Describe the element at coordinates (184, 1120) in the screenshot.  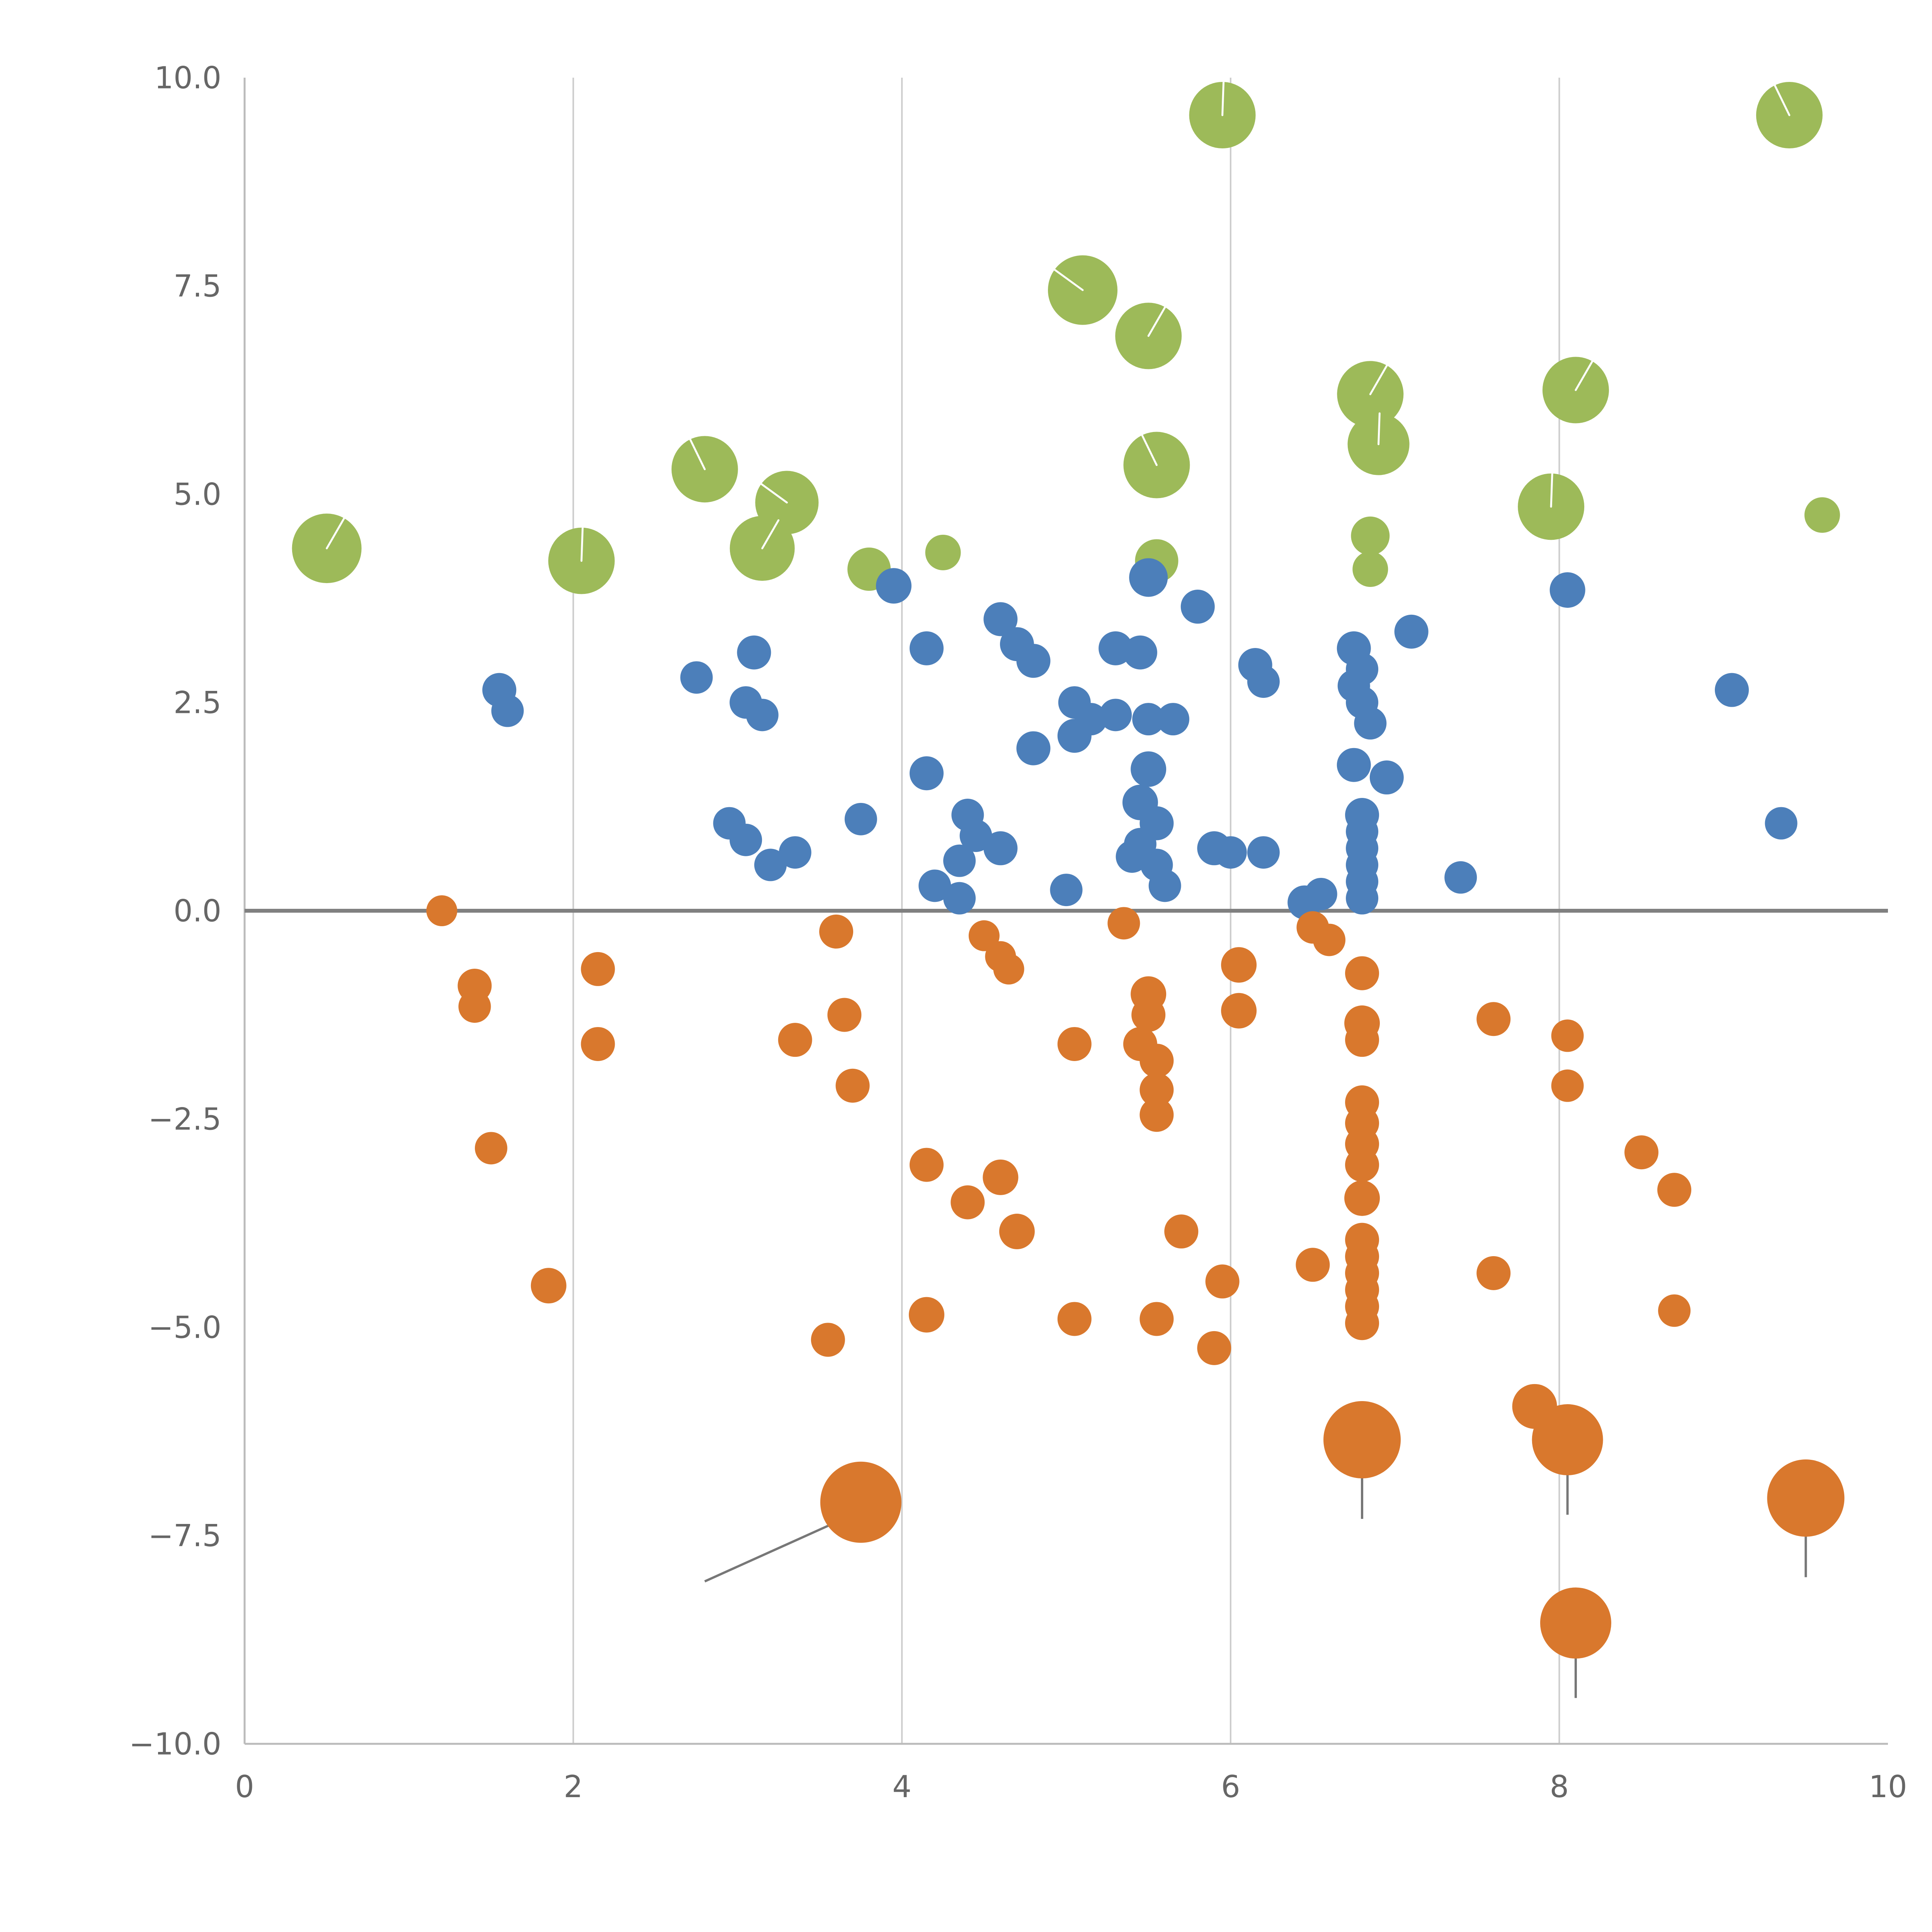
I see `y-tick-label: −2.5` at that location.